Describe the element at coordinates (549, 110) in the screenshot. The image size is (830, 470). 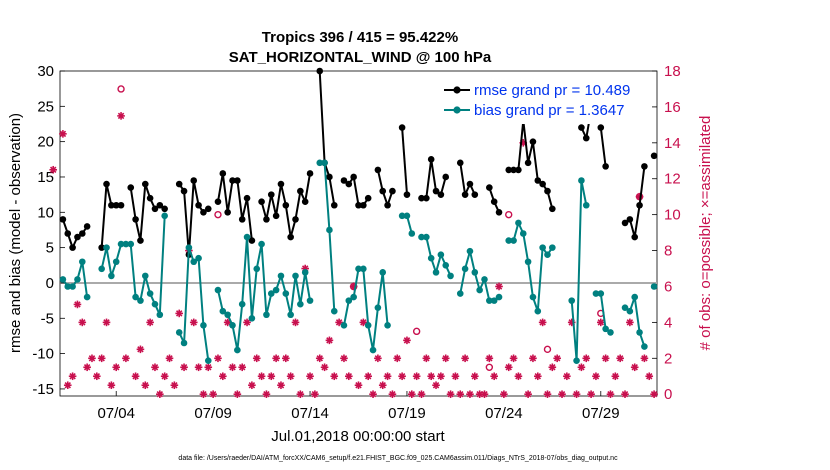
I see `legend-bias-label: bias grand pr = 1.3647` at that location.